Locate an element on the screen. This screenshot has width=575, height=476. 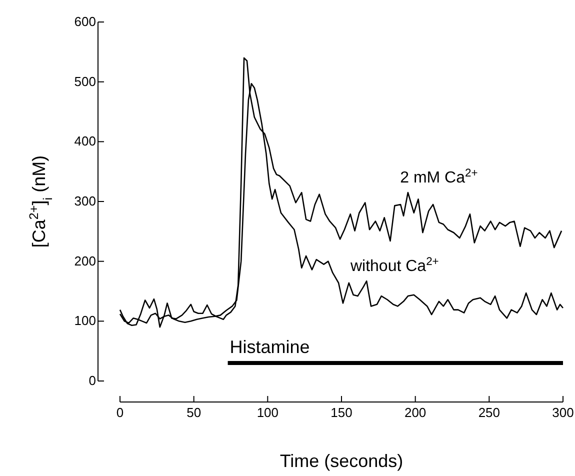
x-tick-label: 300 is located at coordinates (563, 412).